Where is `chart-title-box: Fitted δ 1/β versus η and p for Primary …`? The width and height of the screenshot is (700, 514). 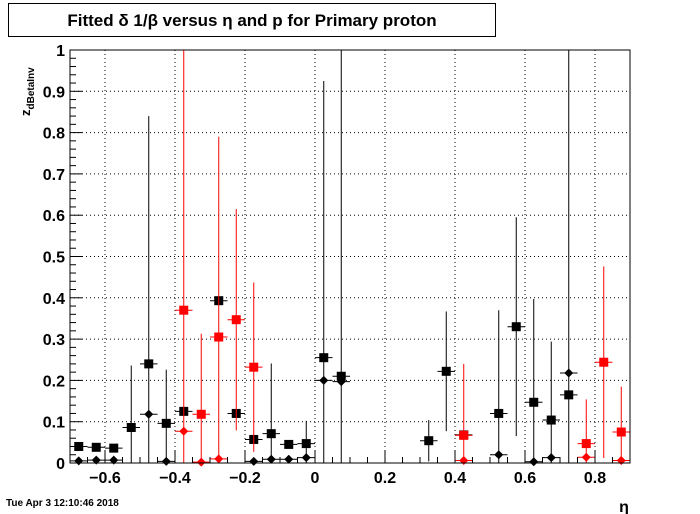 chart-title-box: Fitted δ 1/β versus η and p for Primary … is located at coordinates (252, 20).